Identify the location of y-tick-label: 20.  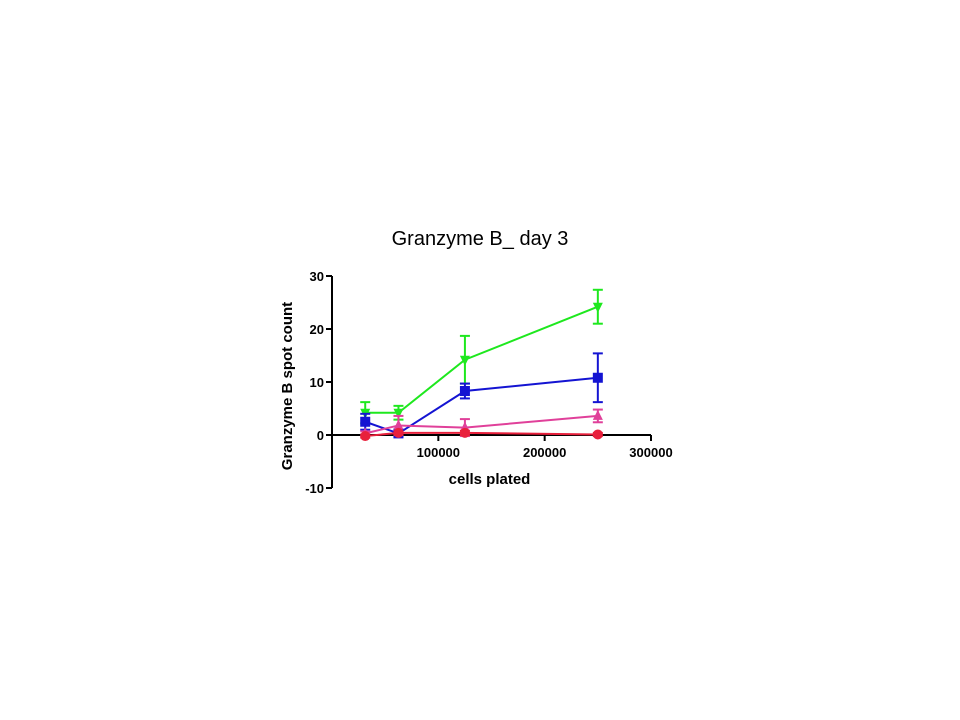
(317, 329).